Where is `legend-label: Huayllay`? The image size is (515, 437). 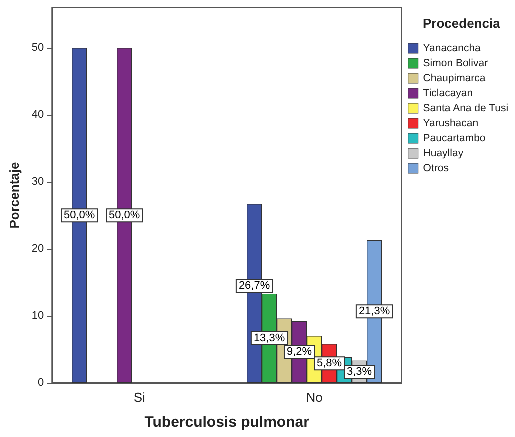 legend-label: Huayllay is located at coordinates (443, 154).